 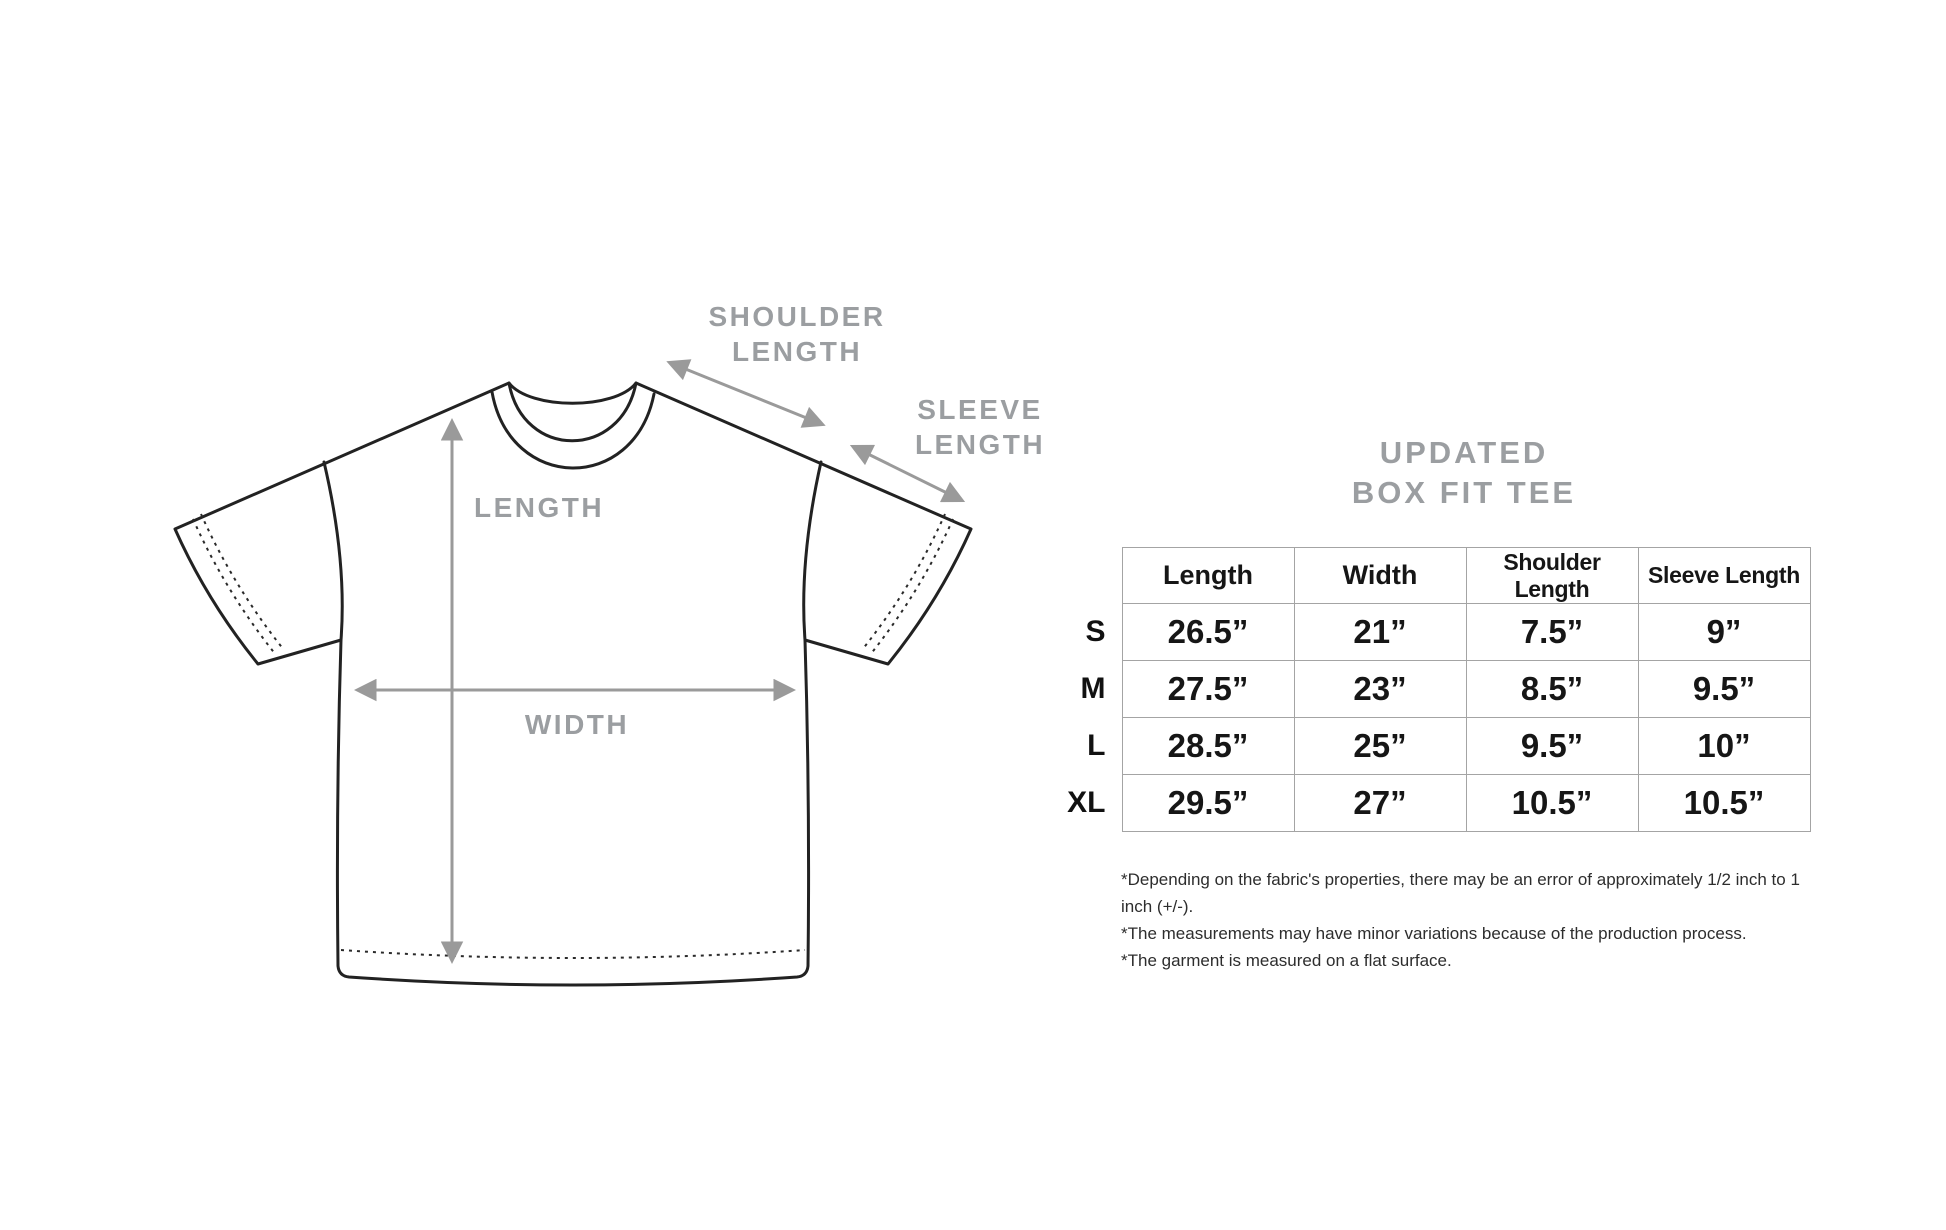 I want to click on chart-title-line2: BOX FIT TEE, so click(x=1464, y=492).